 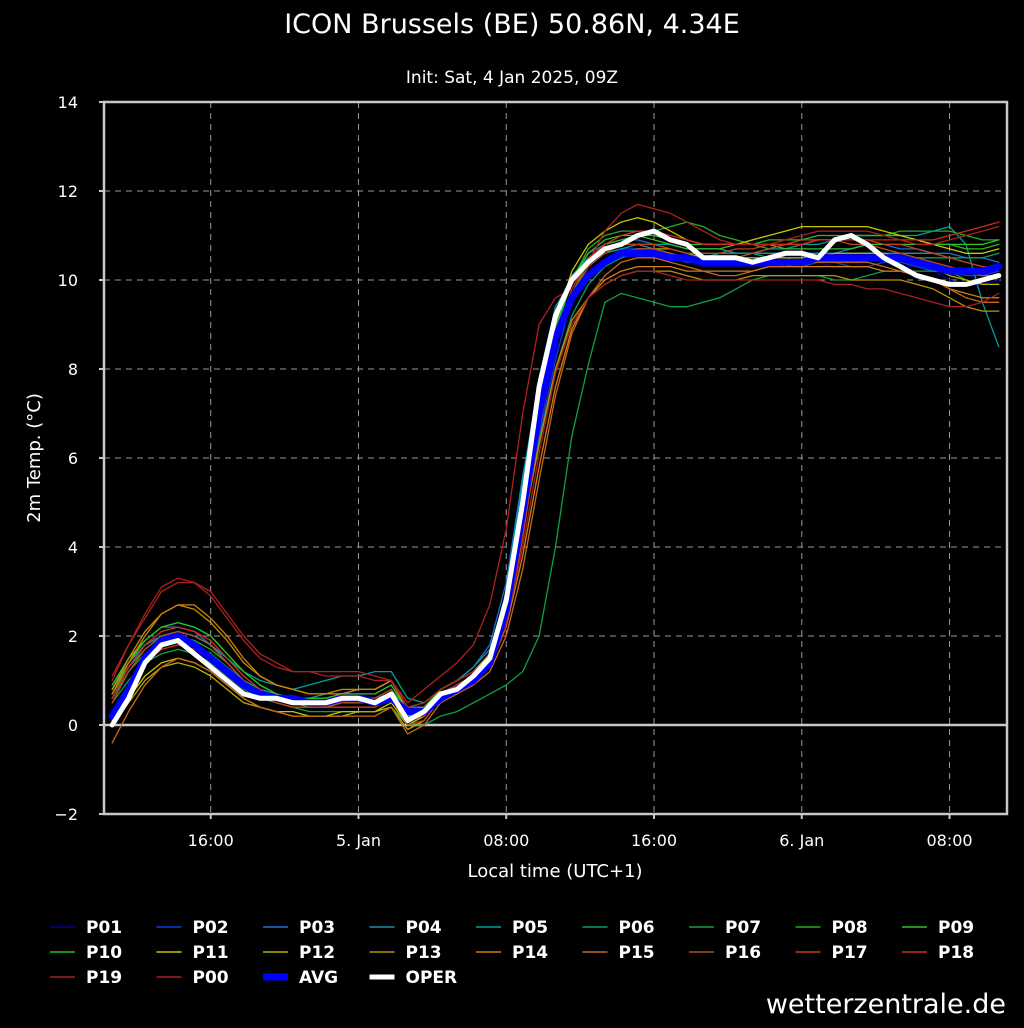 What do you see at coordinates (512, 24) in the screenshot?
I see `chart-title: ICON Brussels (BE) 50.86N, 4.34E` at bounding box center [512, 24].